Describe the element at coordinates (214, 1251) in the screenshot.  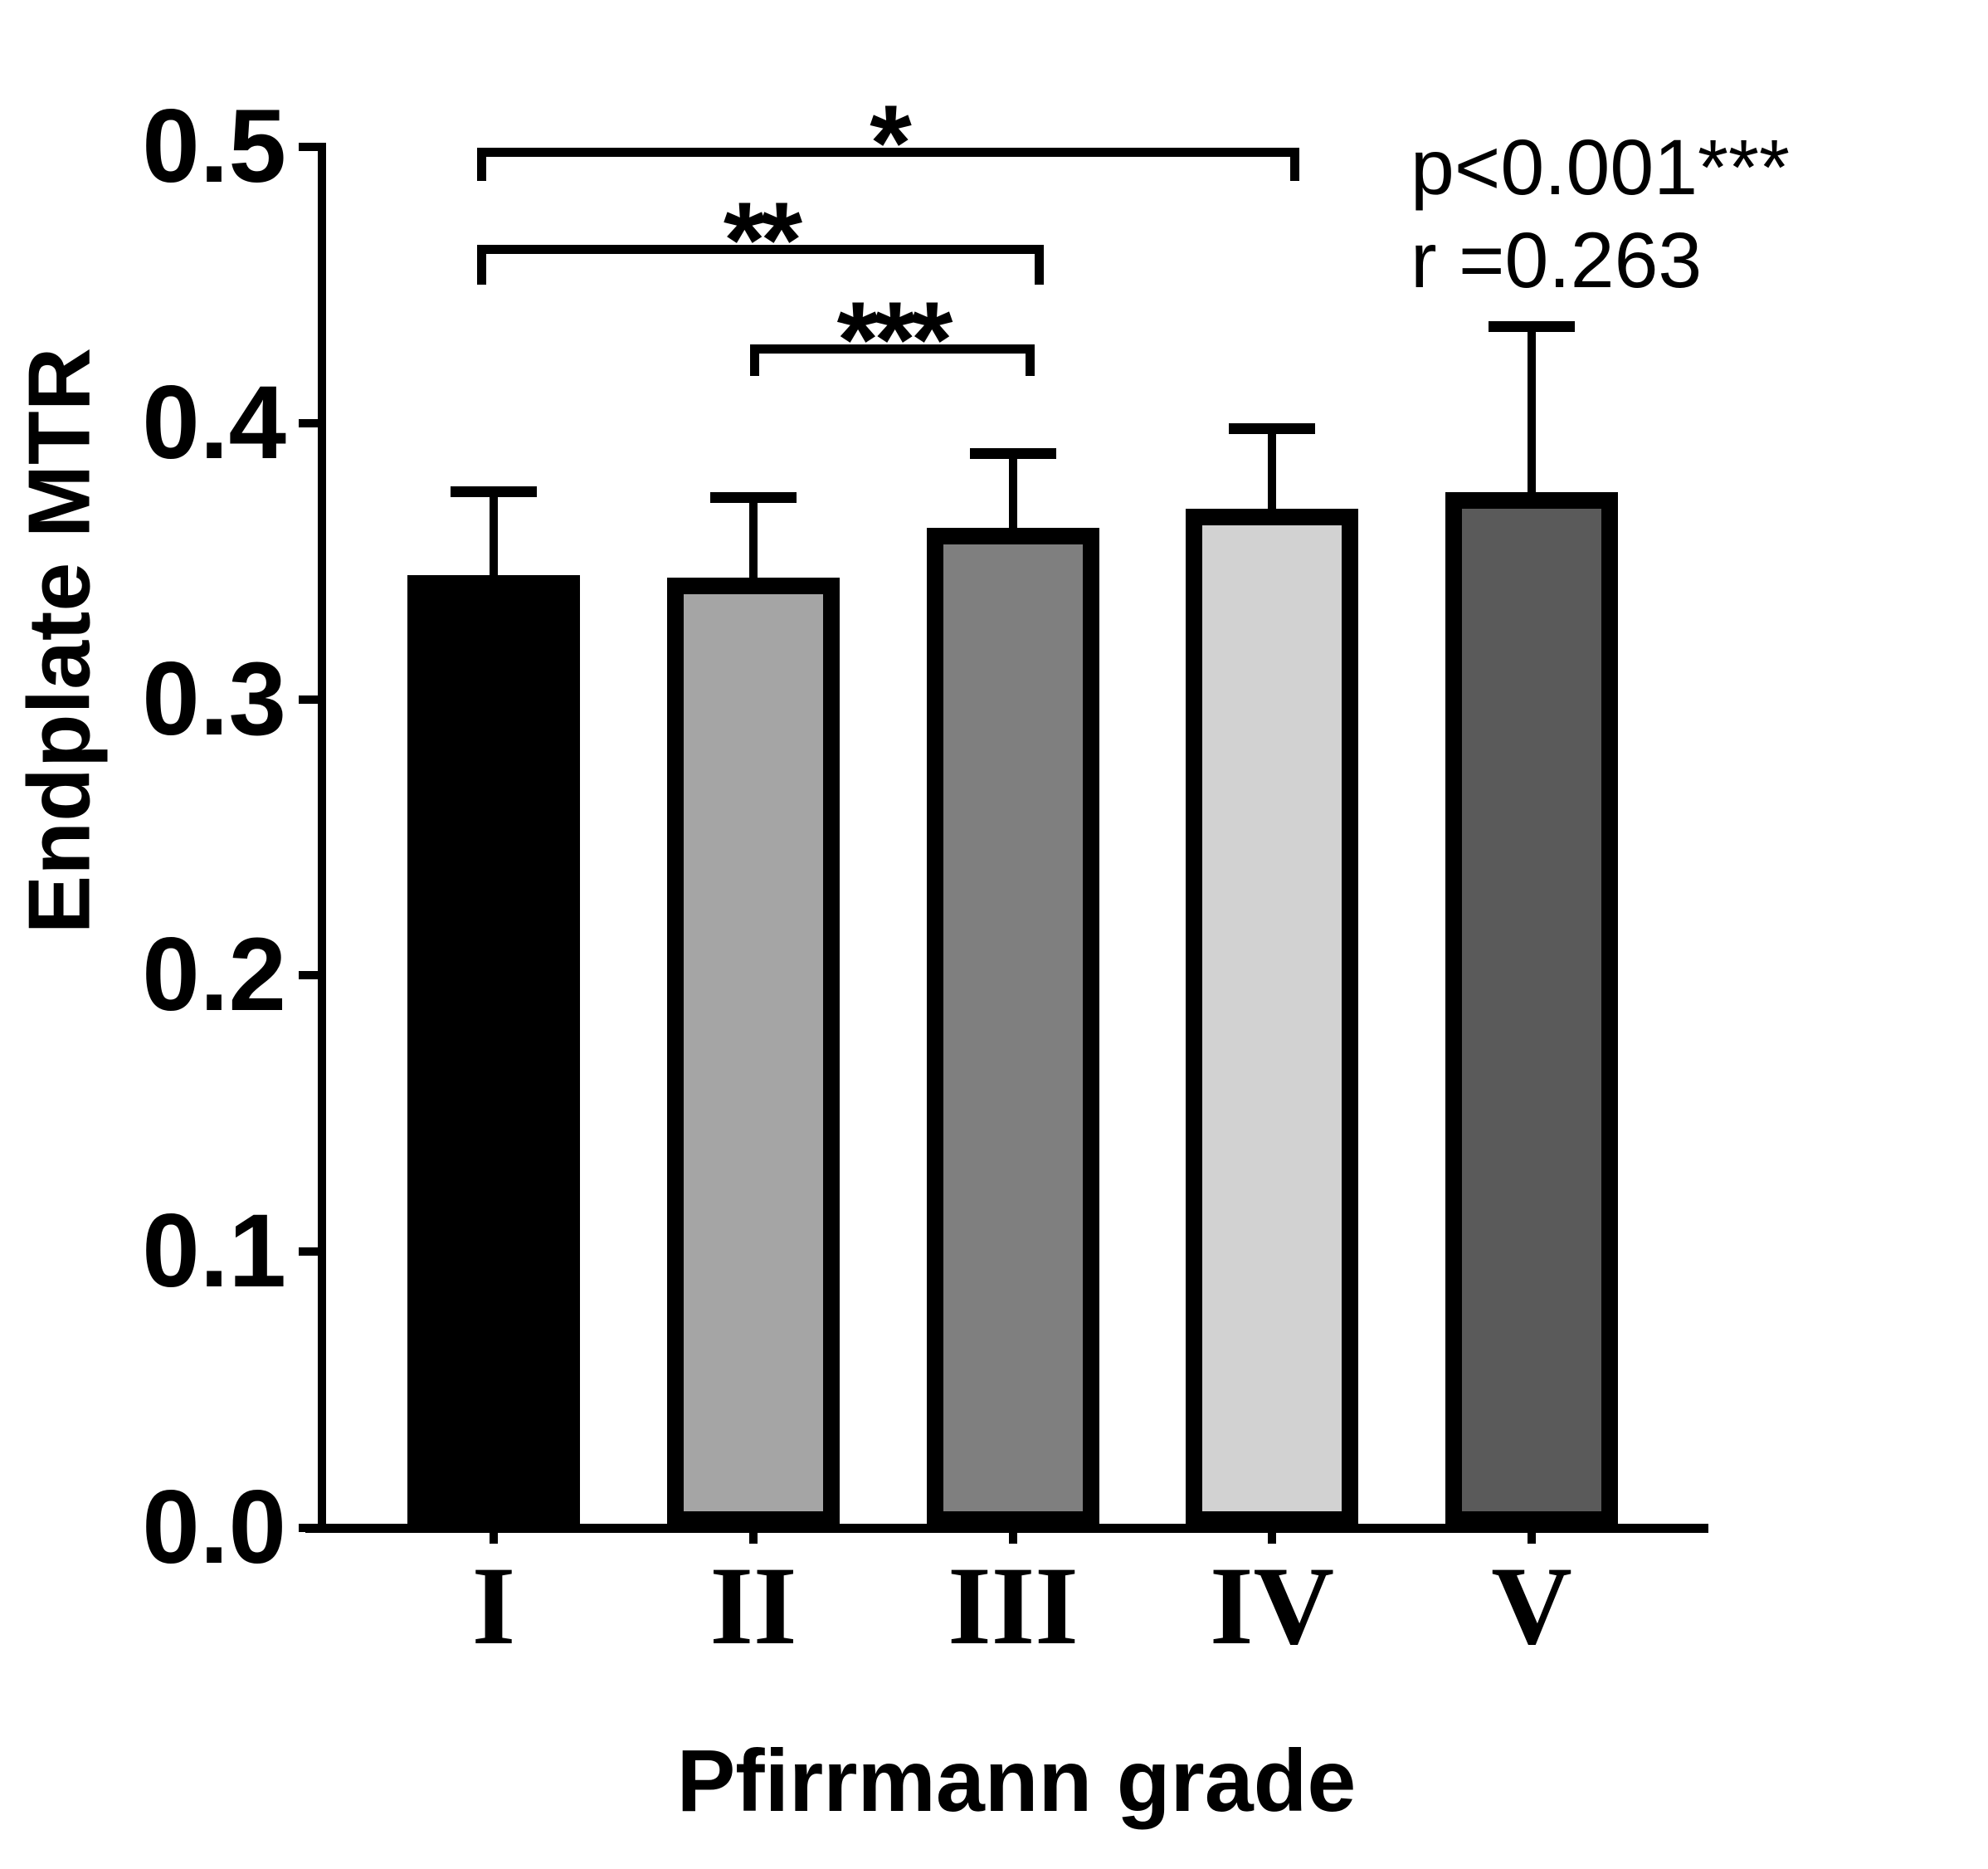
I see `y-tick-label: 0.1` at that location.